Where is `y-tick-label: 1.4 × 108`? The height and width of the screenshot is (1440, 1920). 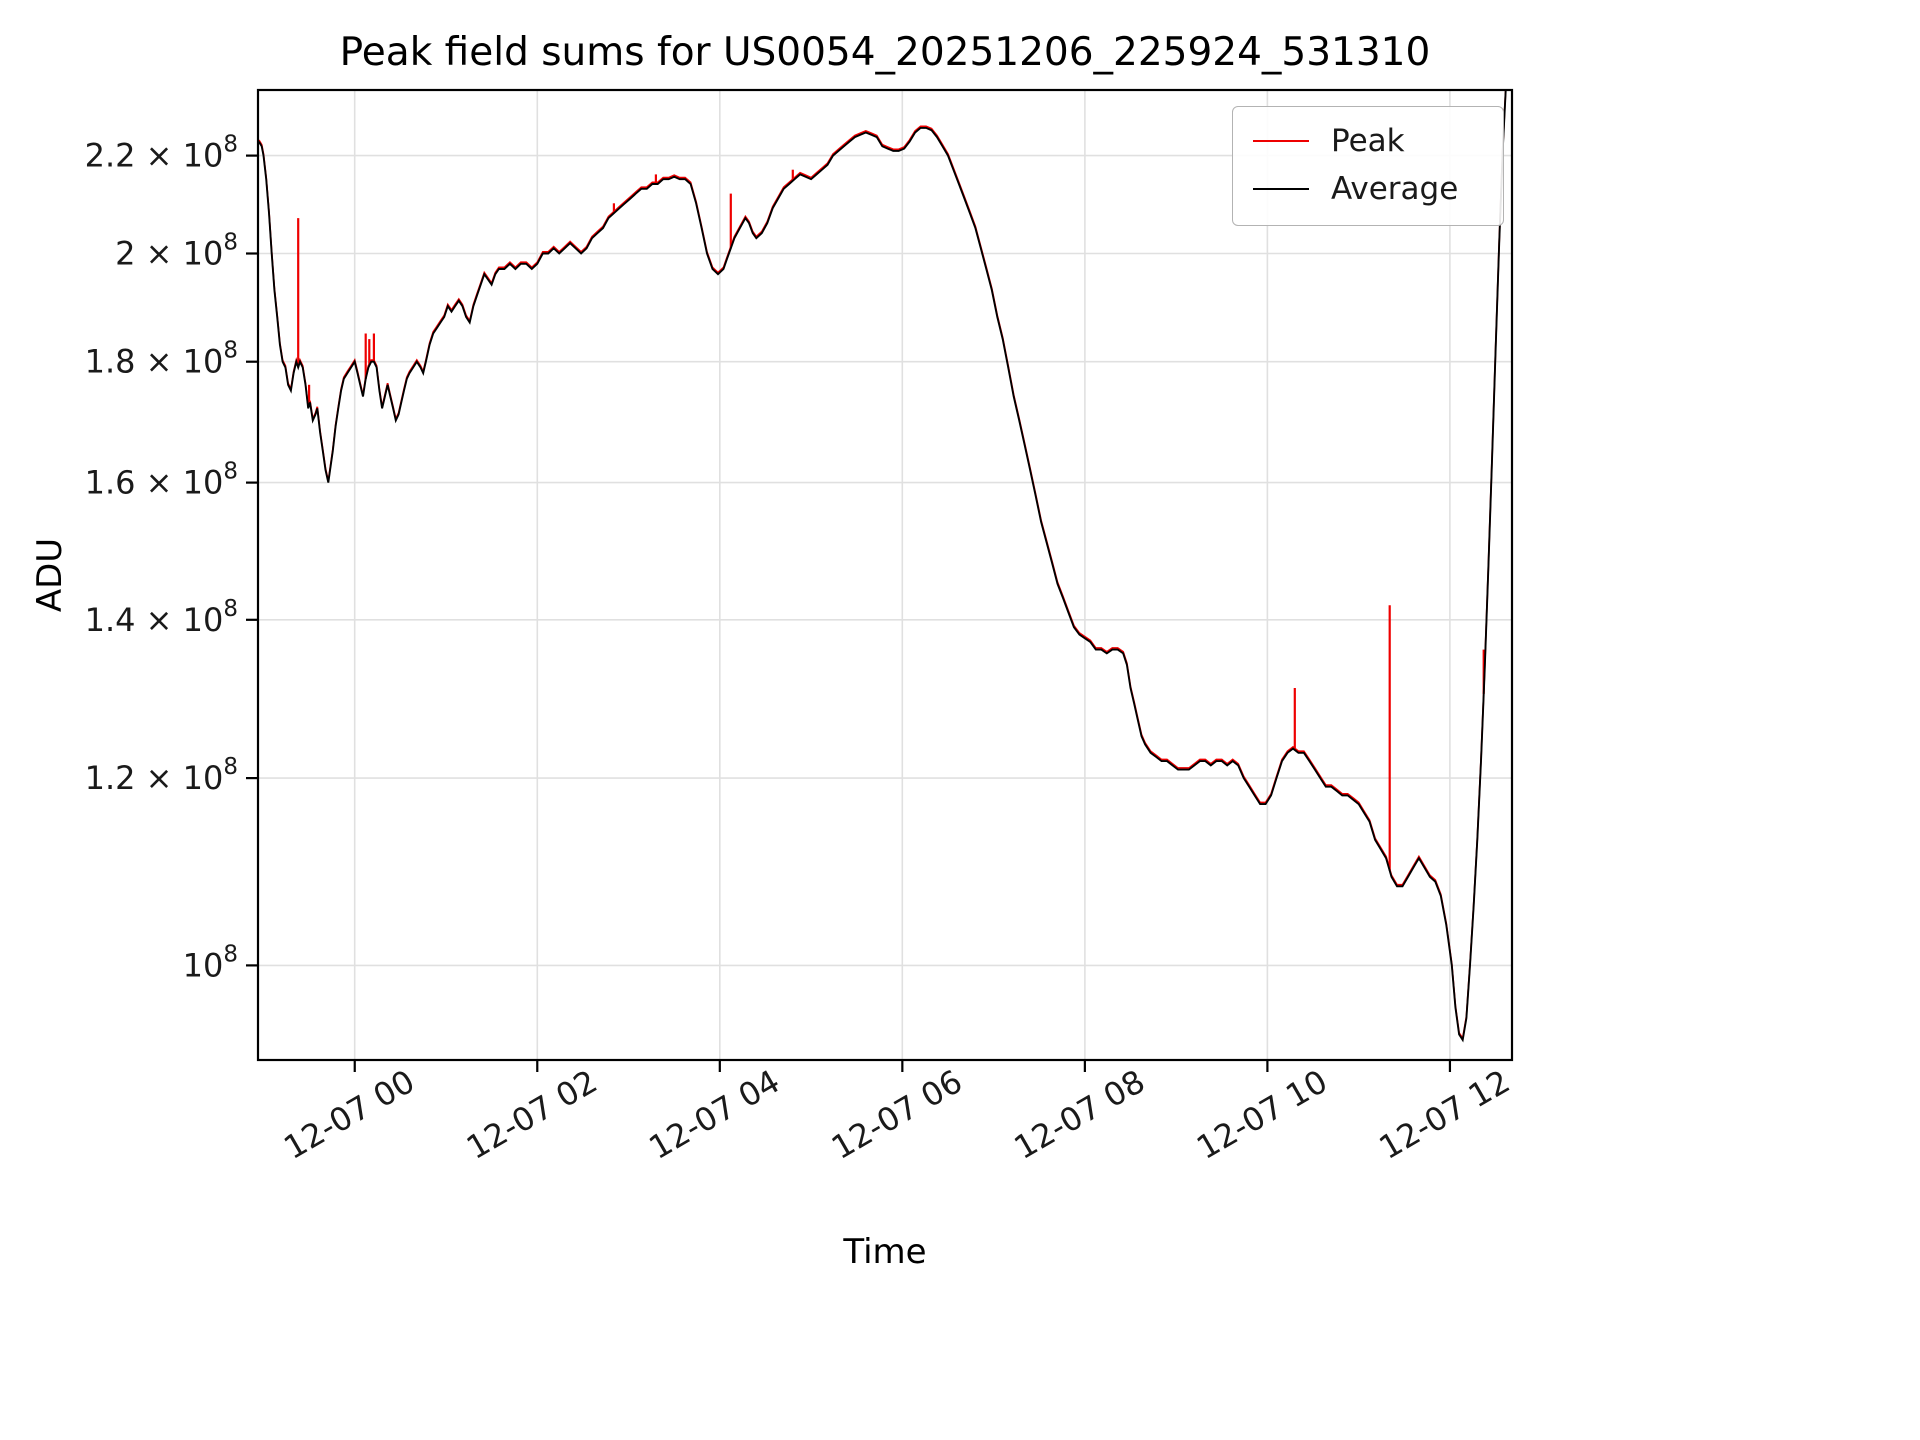
y-tick-label: 1.4 × 108 is located at coordinates (161, 617).